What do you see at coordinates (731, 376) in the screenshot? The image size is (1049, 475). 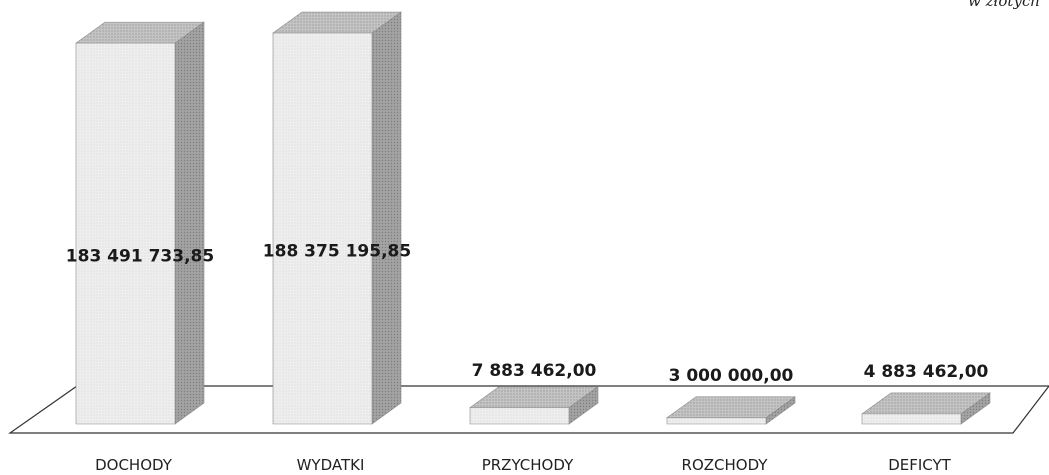 I see `value-label-rozchody: 3 000 000,00` at bounding box center [731, 376].